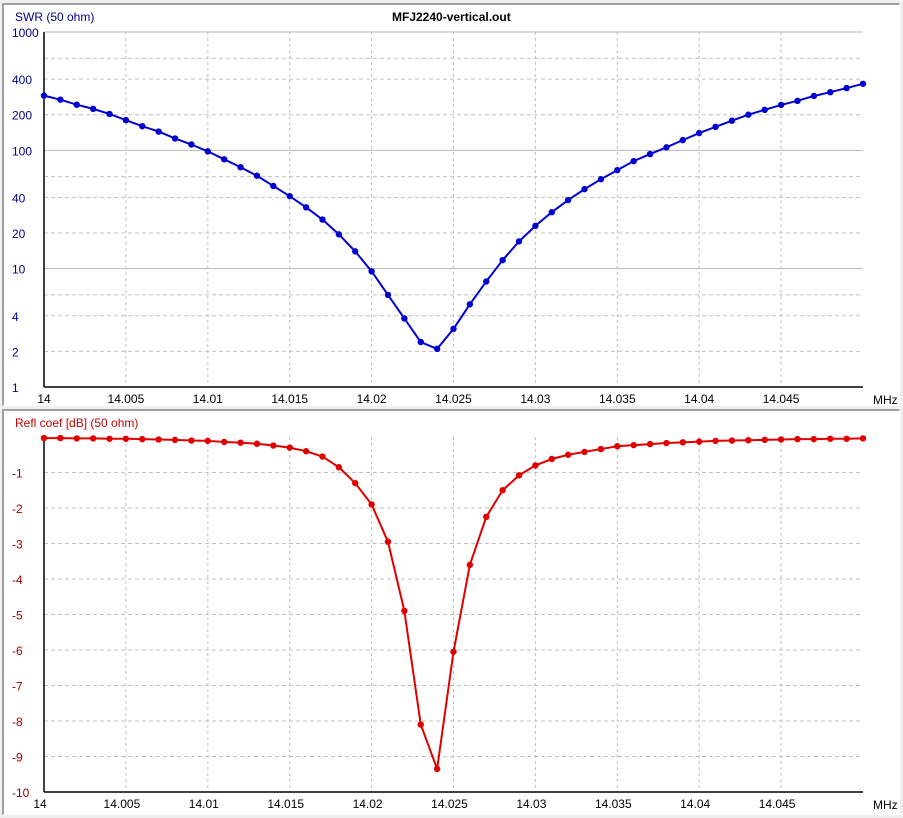  I want to click on y-tick-label: 1000, so click(25, 33).